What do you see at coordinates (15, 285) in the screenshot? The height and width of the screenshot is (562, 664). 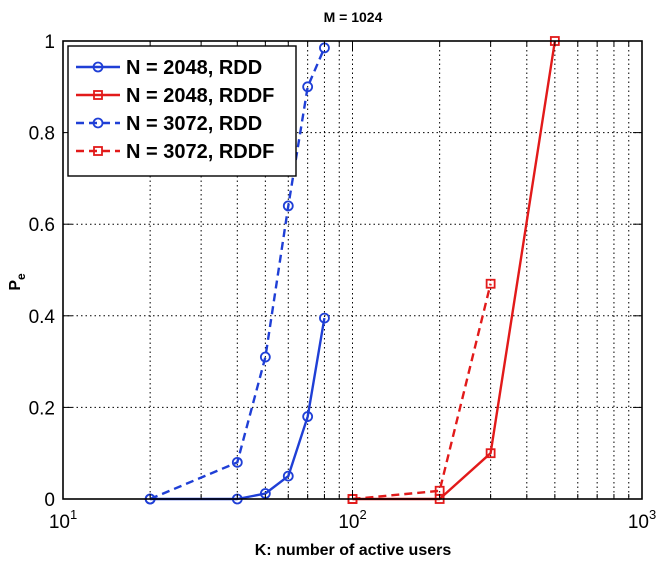 I see `y-axis-label-main: P` at bounding box center [15, 285].